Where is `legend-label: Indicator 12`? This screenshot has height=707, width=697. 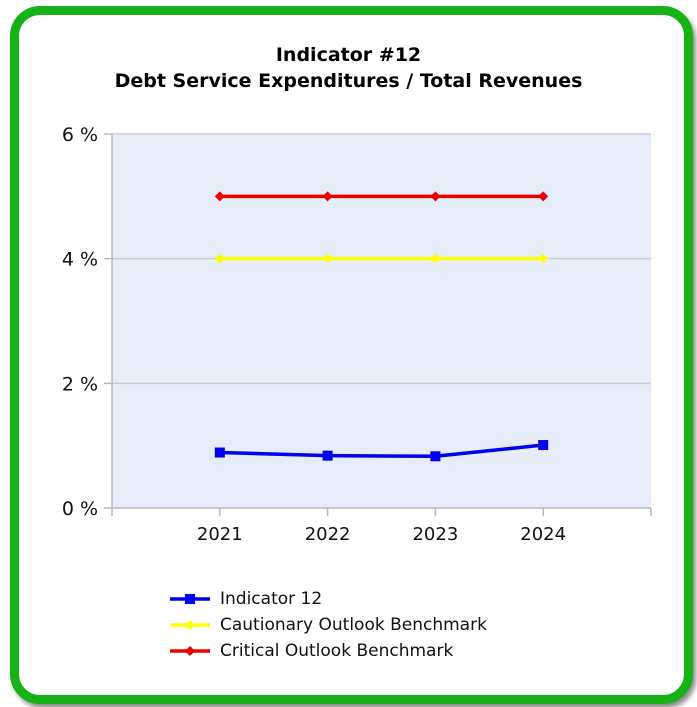
legend-label: Indicator 12 is located at coordinates (271, 599).